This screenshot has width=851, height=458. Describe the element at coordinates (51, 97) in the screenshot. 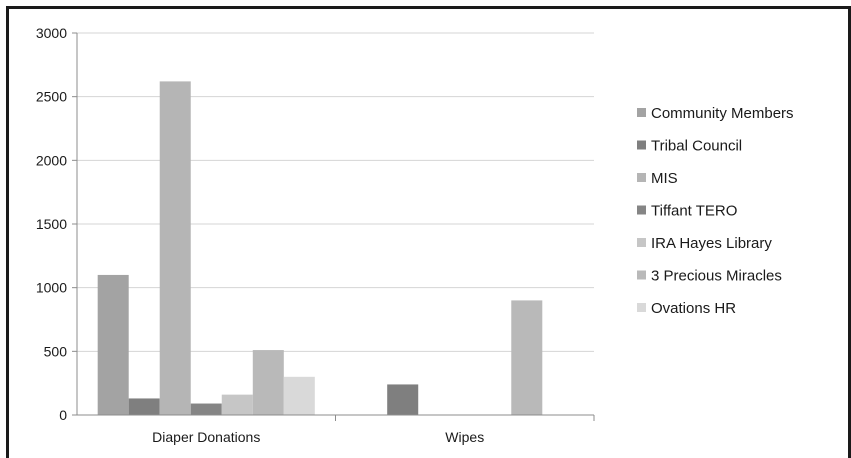

I see `y-tick-label: 2500` at that location.